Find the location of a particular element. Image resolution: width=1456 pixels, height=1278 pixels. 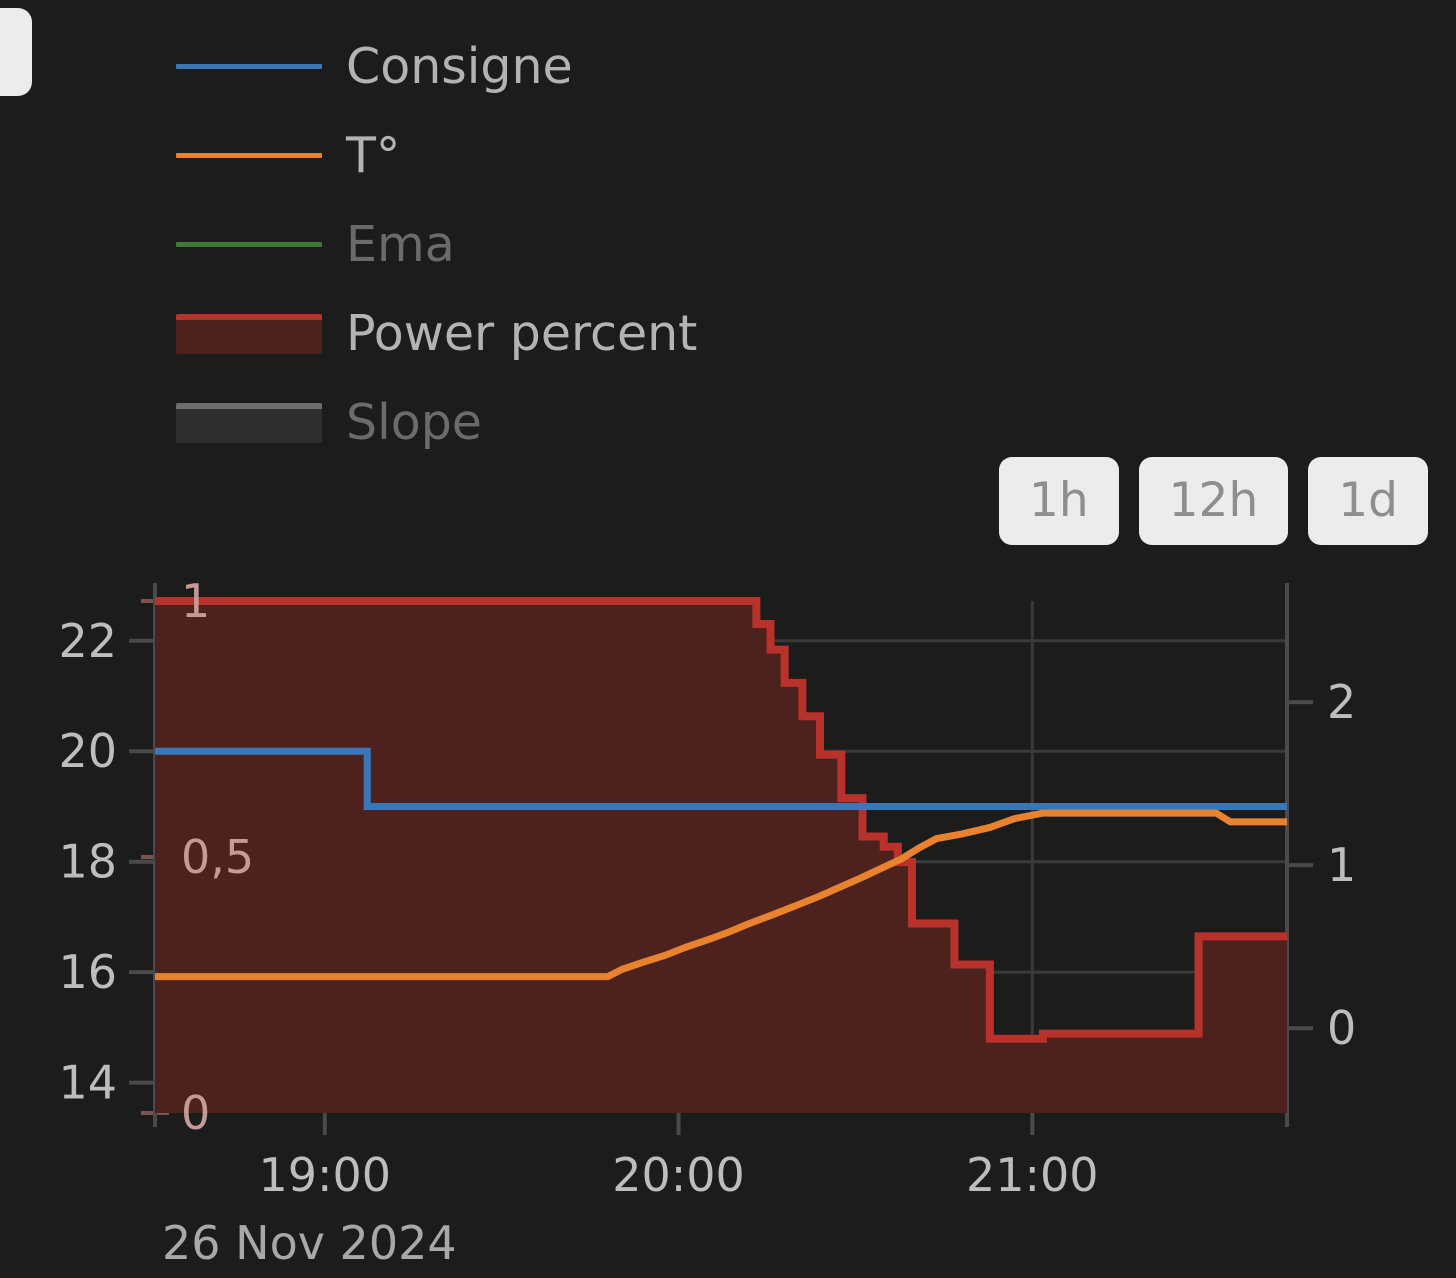

legend-item-label: Consigne is located at coordinates (459, 66).